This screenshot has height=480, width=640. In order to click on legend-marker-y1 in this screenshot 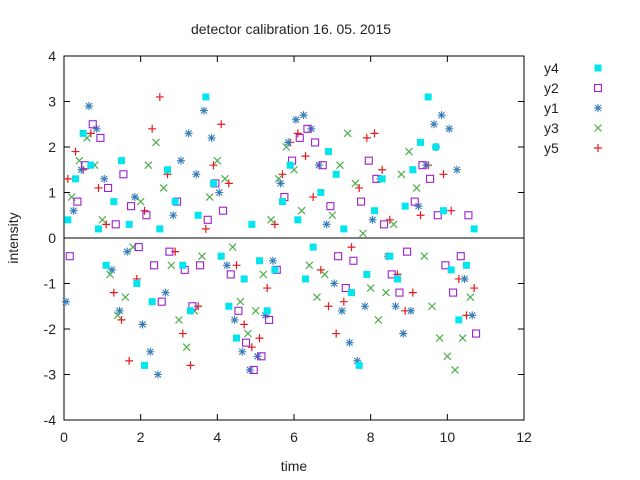, I will do `click(598, 108)`.